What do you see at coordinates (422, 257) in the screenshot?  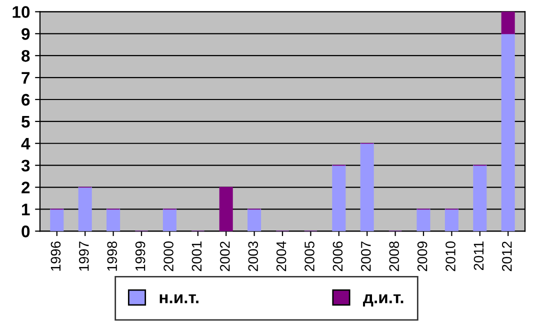 I see `x-tick-label: 2009` at bounding box center [422, 257].